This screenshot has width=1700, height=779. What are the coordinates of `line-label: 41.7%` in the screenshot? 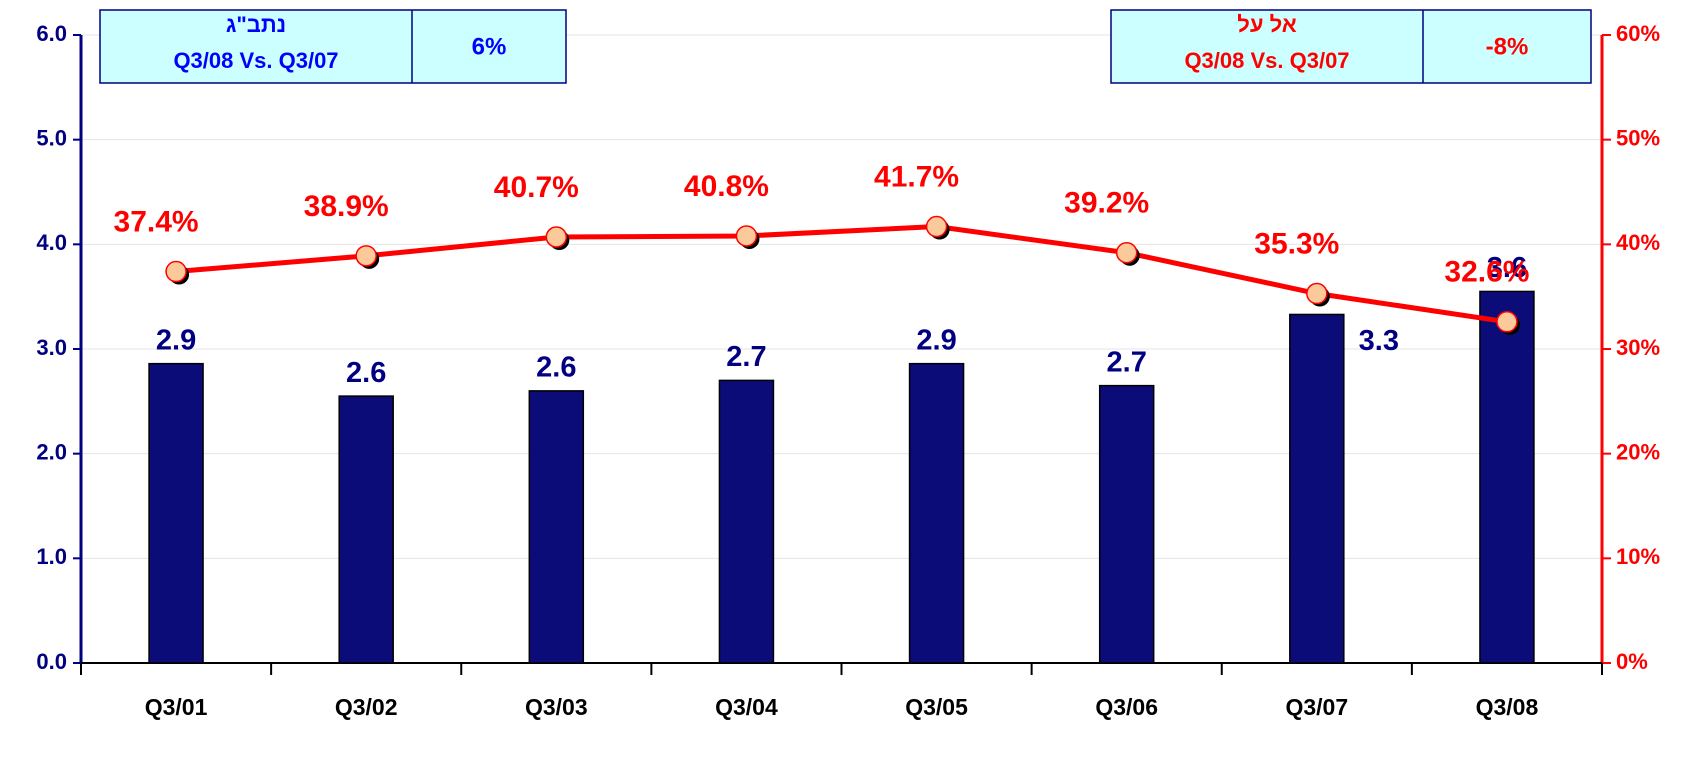 It's located at (916, 176).